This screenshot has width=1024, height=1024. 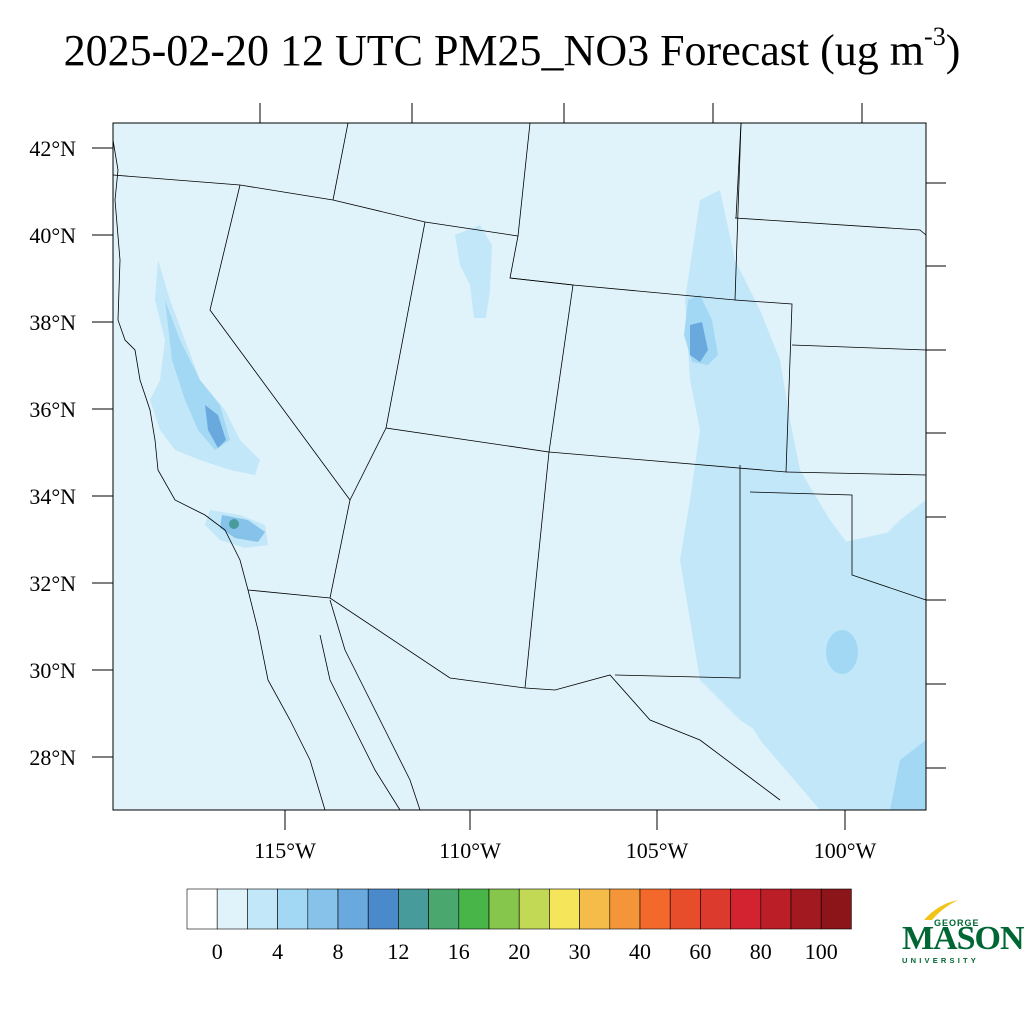 What do you see at coordinates (908, 775) in the screenshot?
I see `gulf-edge-area` at bounding box center [908, 775].